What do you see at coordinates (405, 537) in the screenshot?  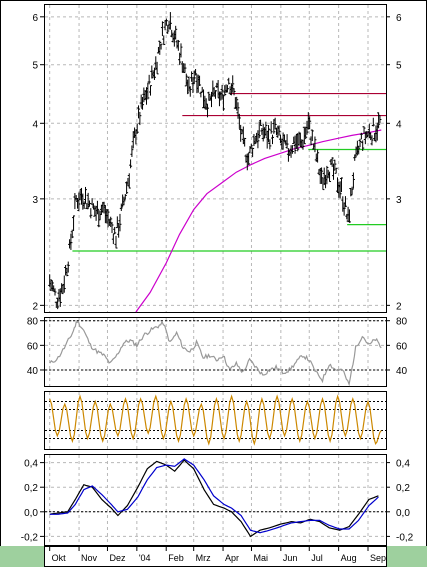 I see `indicator-3-ytick-right-label: -0,2` at bounding box center [405, 537].